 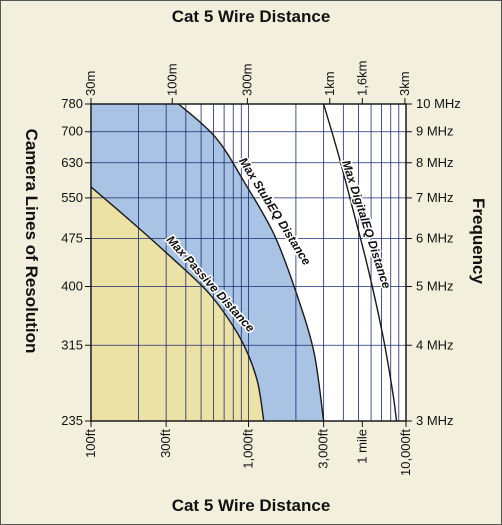 I want to click on left-tick-label: 475, so click(x=72, y=237).